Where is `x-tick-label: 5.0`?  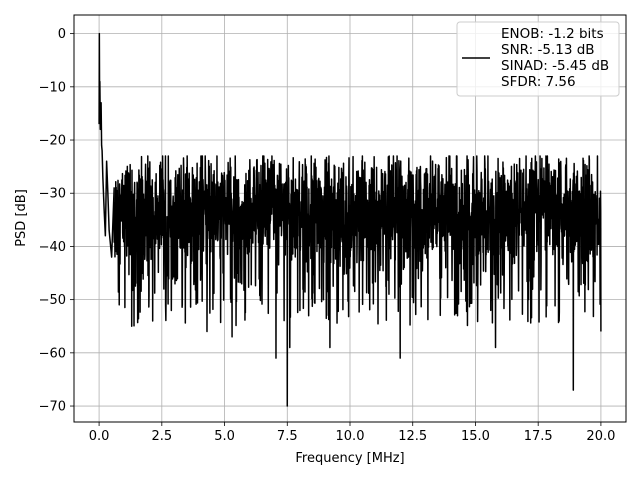 x-tick-label: 5.0 is located at coordinates (224, 436).